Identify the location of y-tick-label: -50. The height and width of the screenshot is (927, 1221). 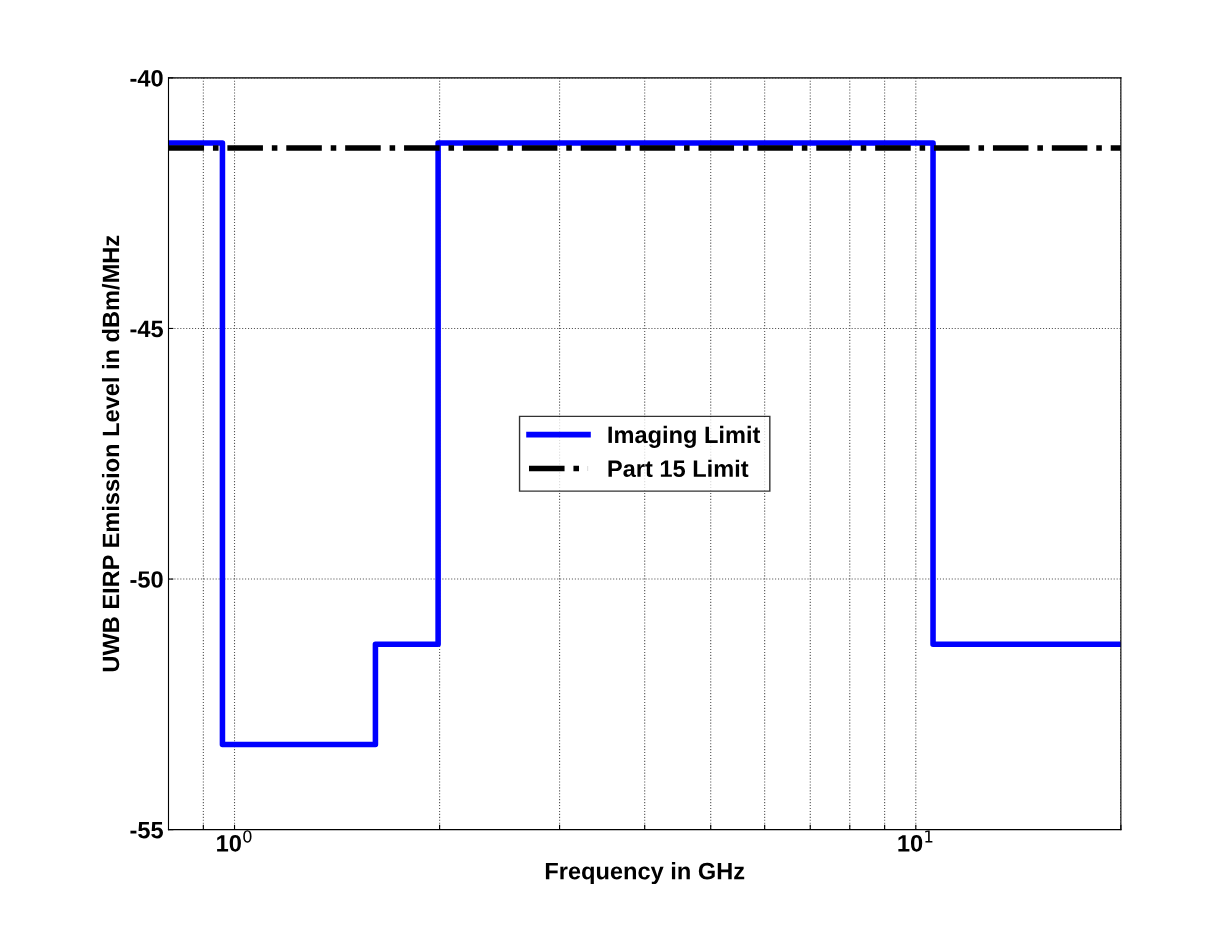
(146, 579).